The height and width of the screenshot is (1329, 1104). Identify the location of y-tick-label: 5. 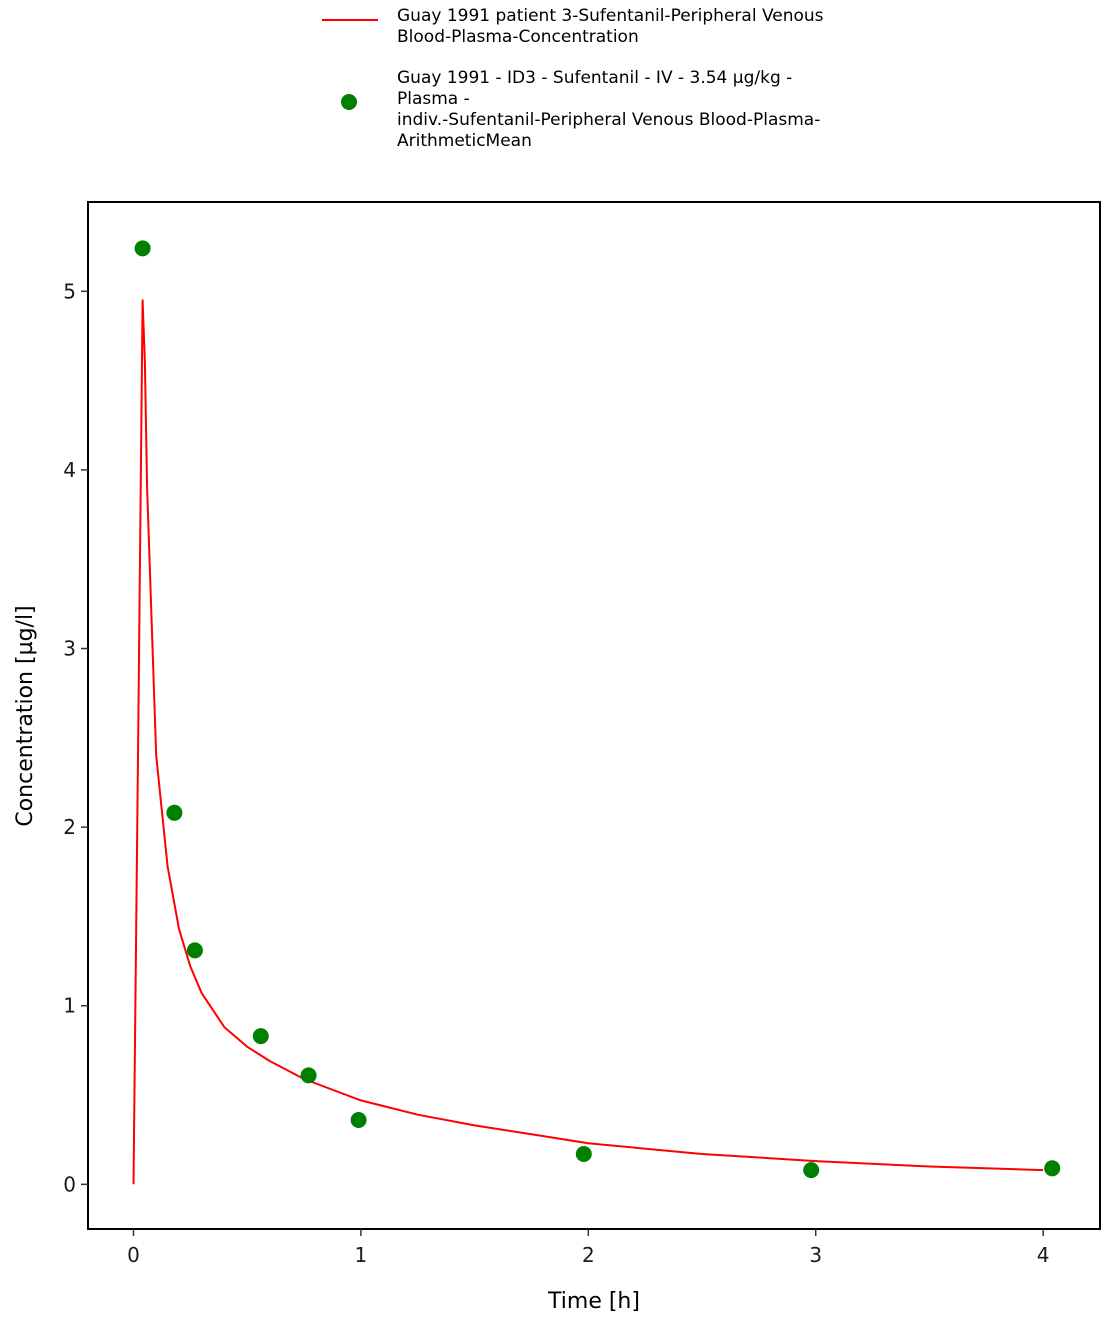
(69, 291).